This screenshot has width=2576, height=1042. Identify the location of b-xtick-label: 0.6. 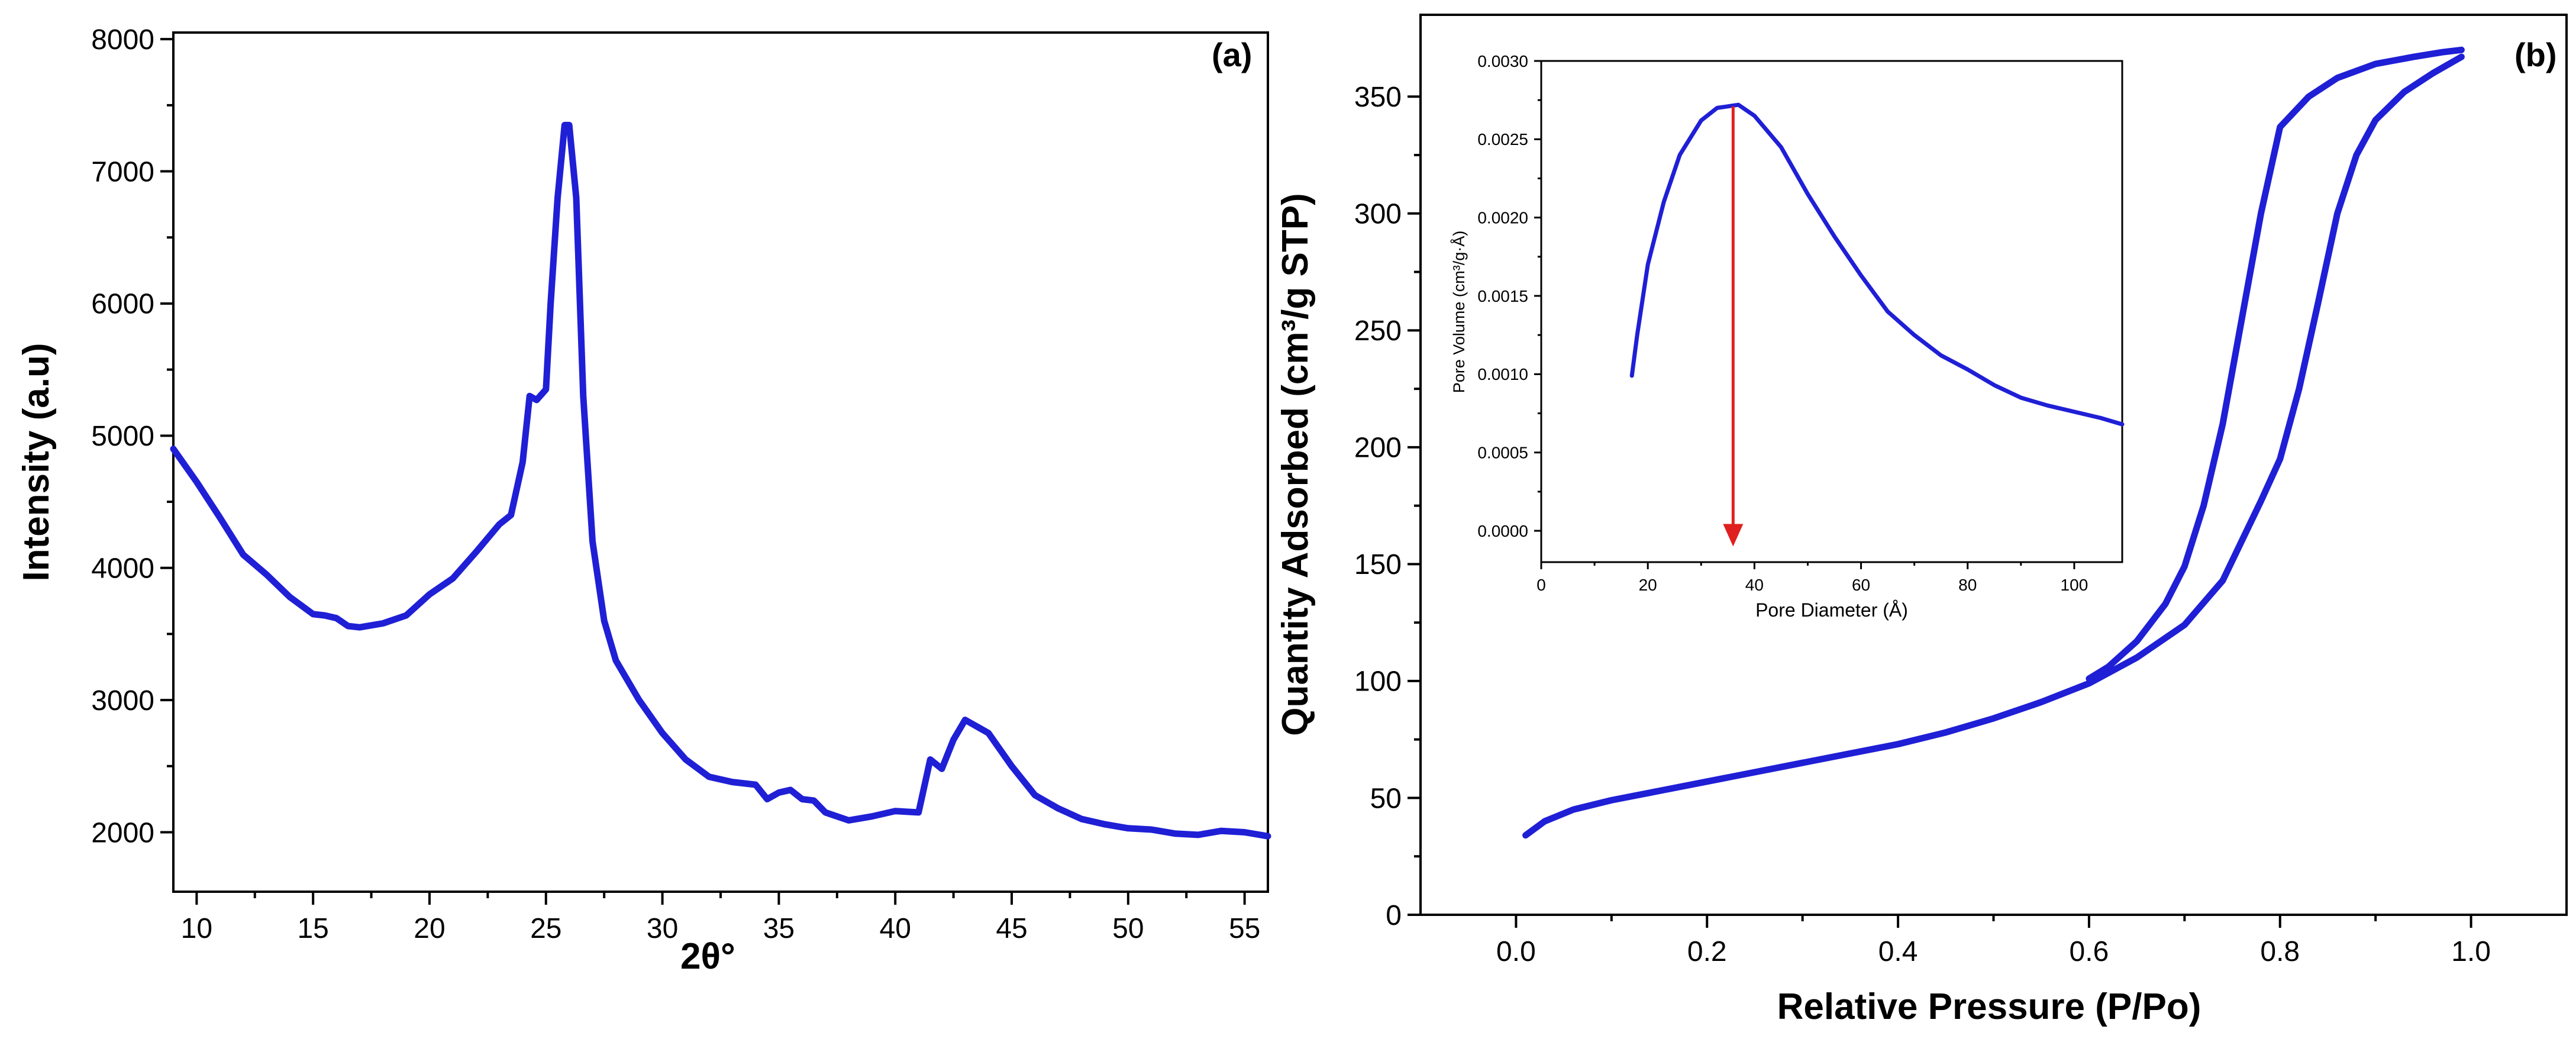
(2089, 951).